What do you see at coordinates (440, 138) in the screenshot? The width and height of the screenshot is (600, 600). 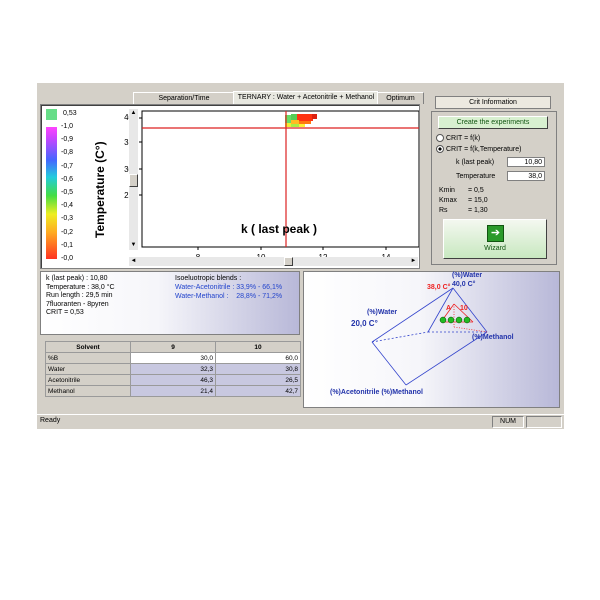 I see `radio-icon` at bounding box center [440, 138].